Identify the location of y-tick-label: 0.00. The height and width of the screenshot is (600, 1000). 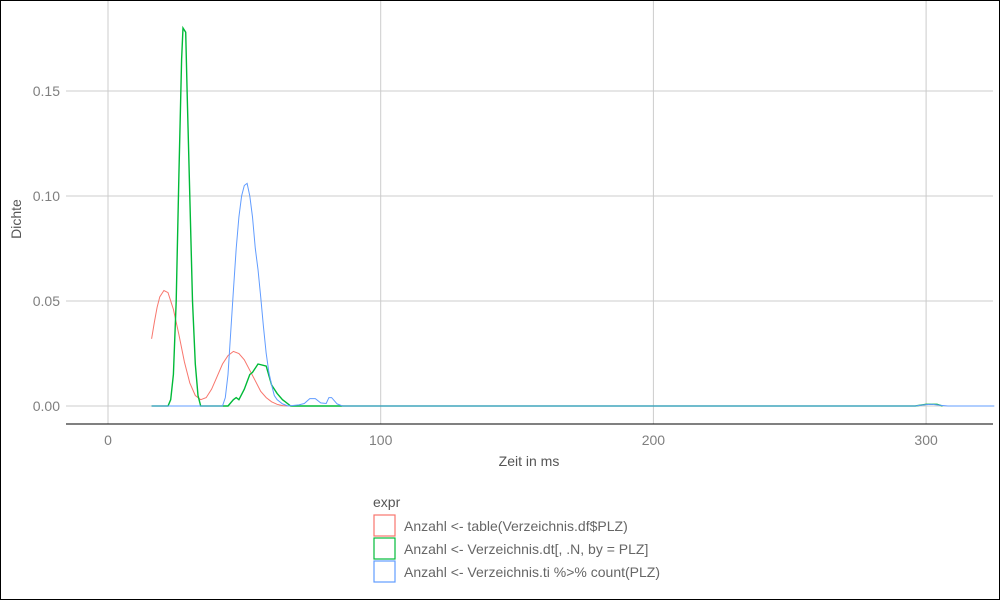
(46, 406).